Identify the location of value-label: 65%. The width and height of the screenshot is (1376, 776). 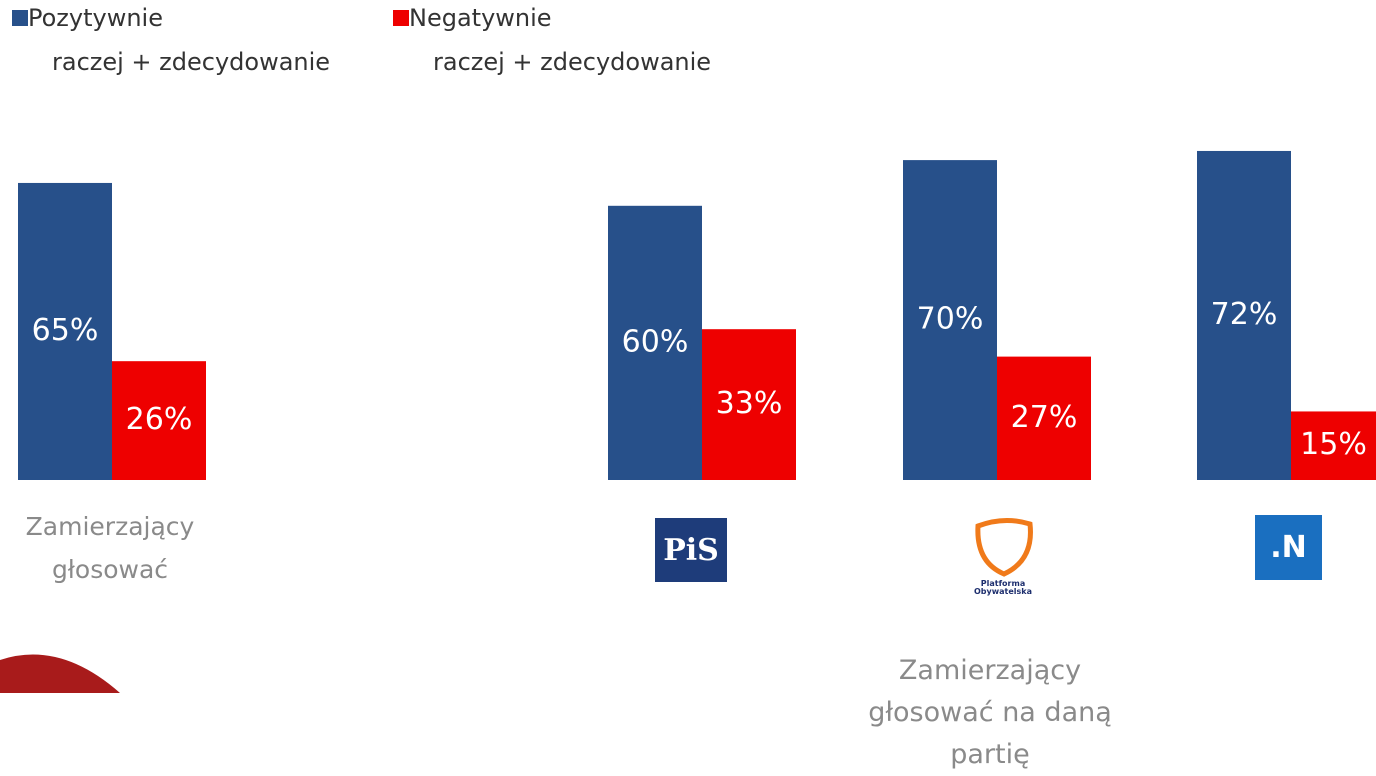
(65, 330).